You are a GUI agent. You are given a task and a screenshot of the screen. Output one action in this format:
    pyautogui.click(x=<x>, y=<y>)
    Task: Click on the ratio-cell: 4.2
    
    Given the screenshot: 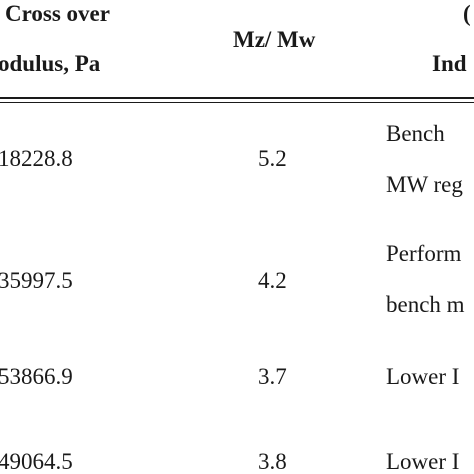 What is the action you would take?
    pyautogui.click(x=272, y=280)
    